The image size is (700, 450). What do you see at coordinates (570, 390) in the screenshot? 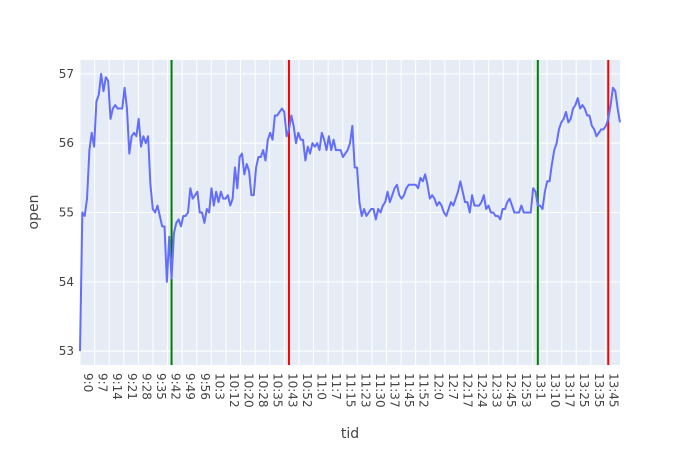
I see `x-tick-label: 13:17` at bounding box center [570, 390].